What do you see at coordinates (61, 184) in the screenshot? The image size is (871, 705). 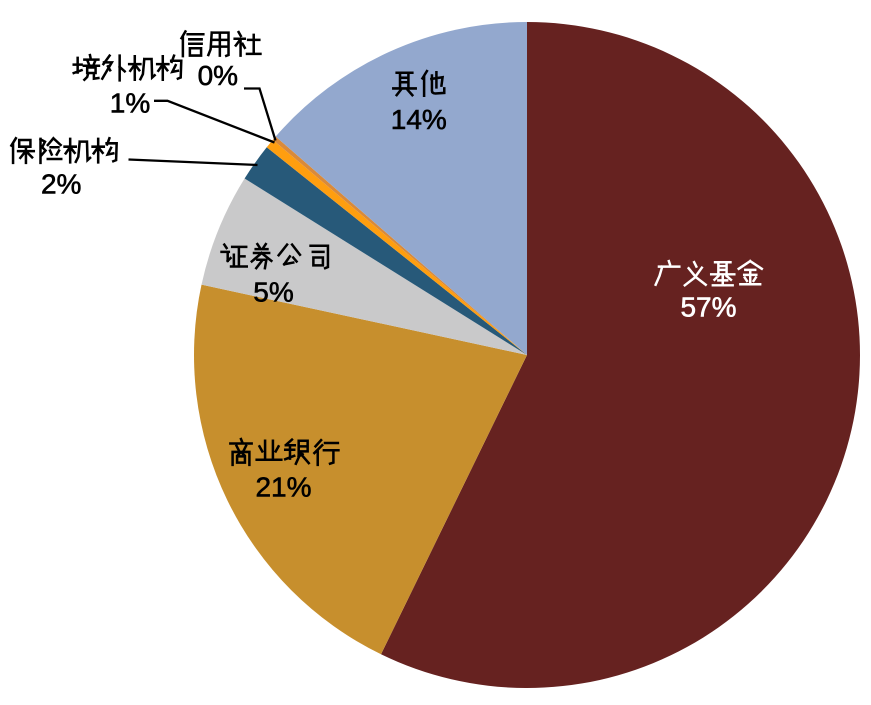 I see `svg-text: 2%` at bounding box center [61, 184].